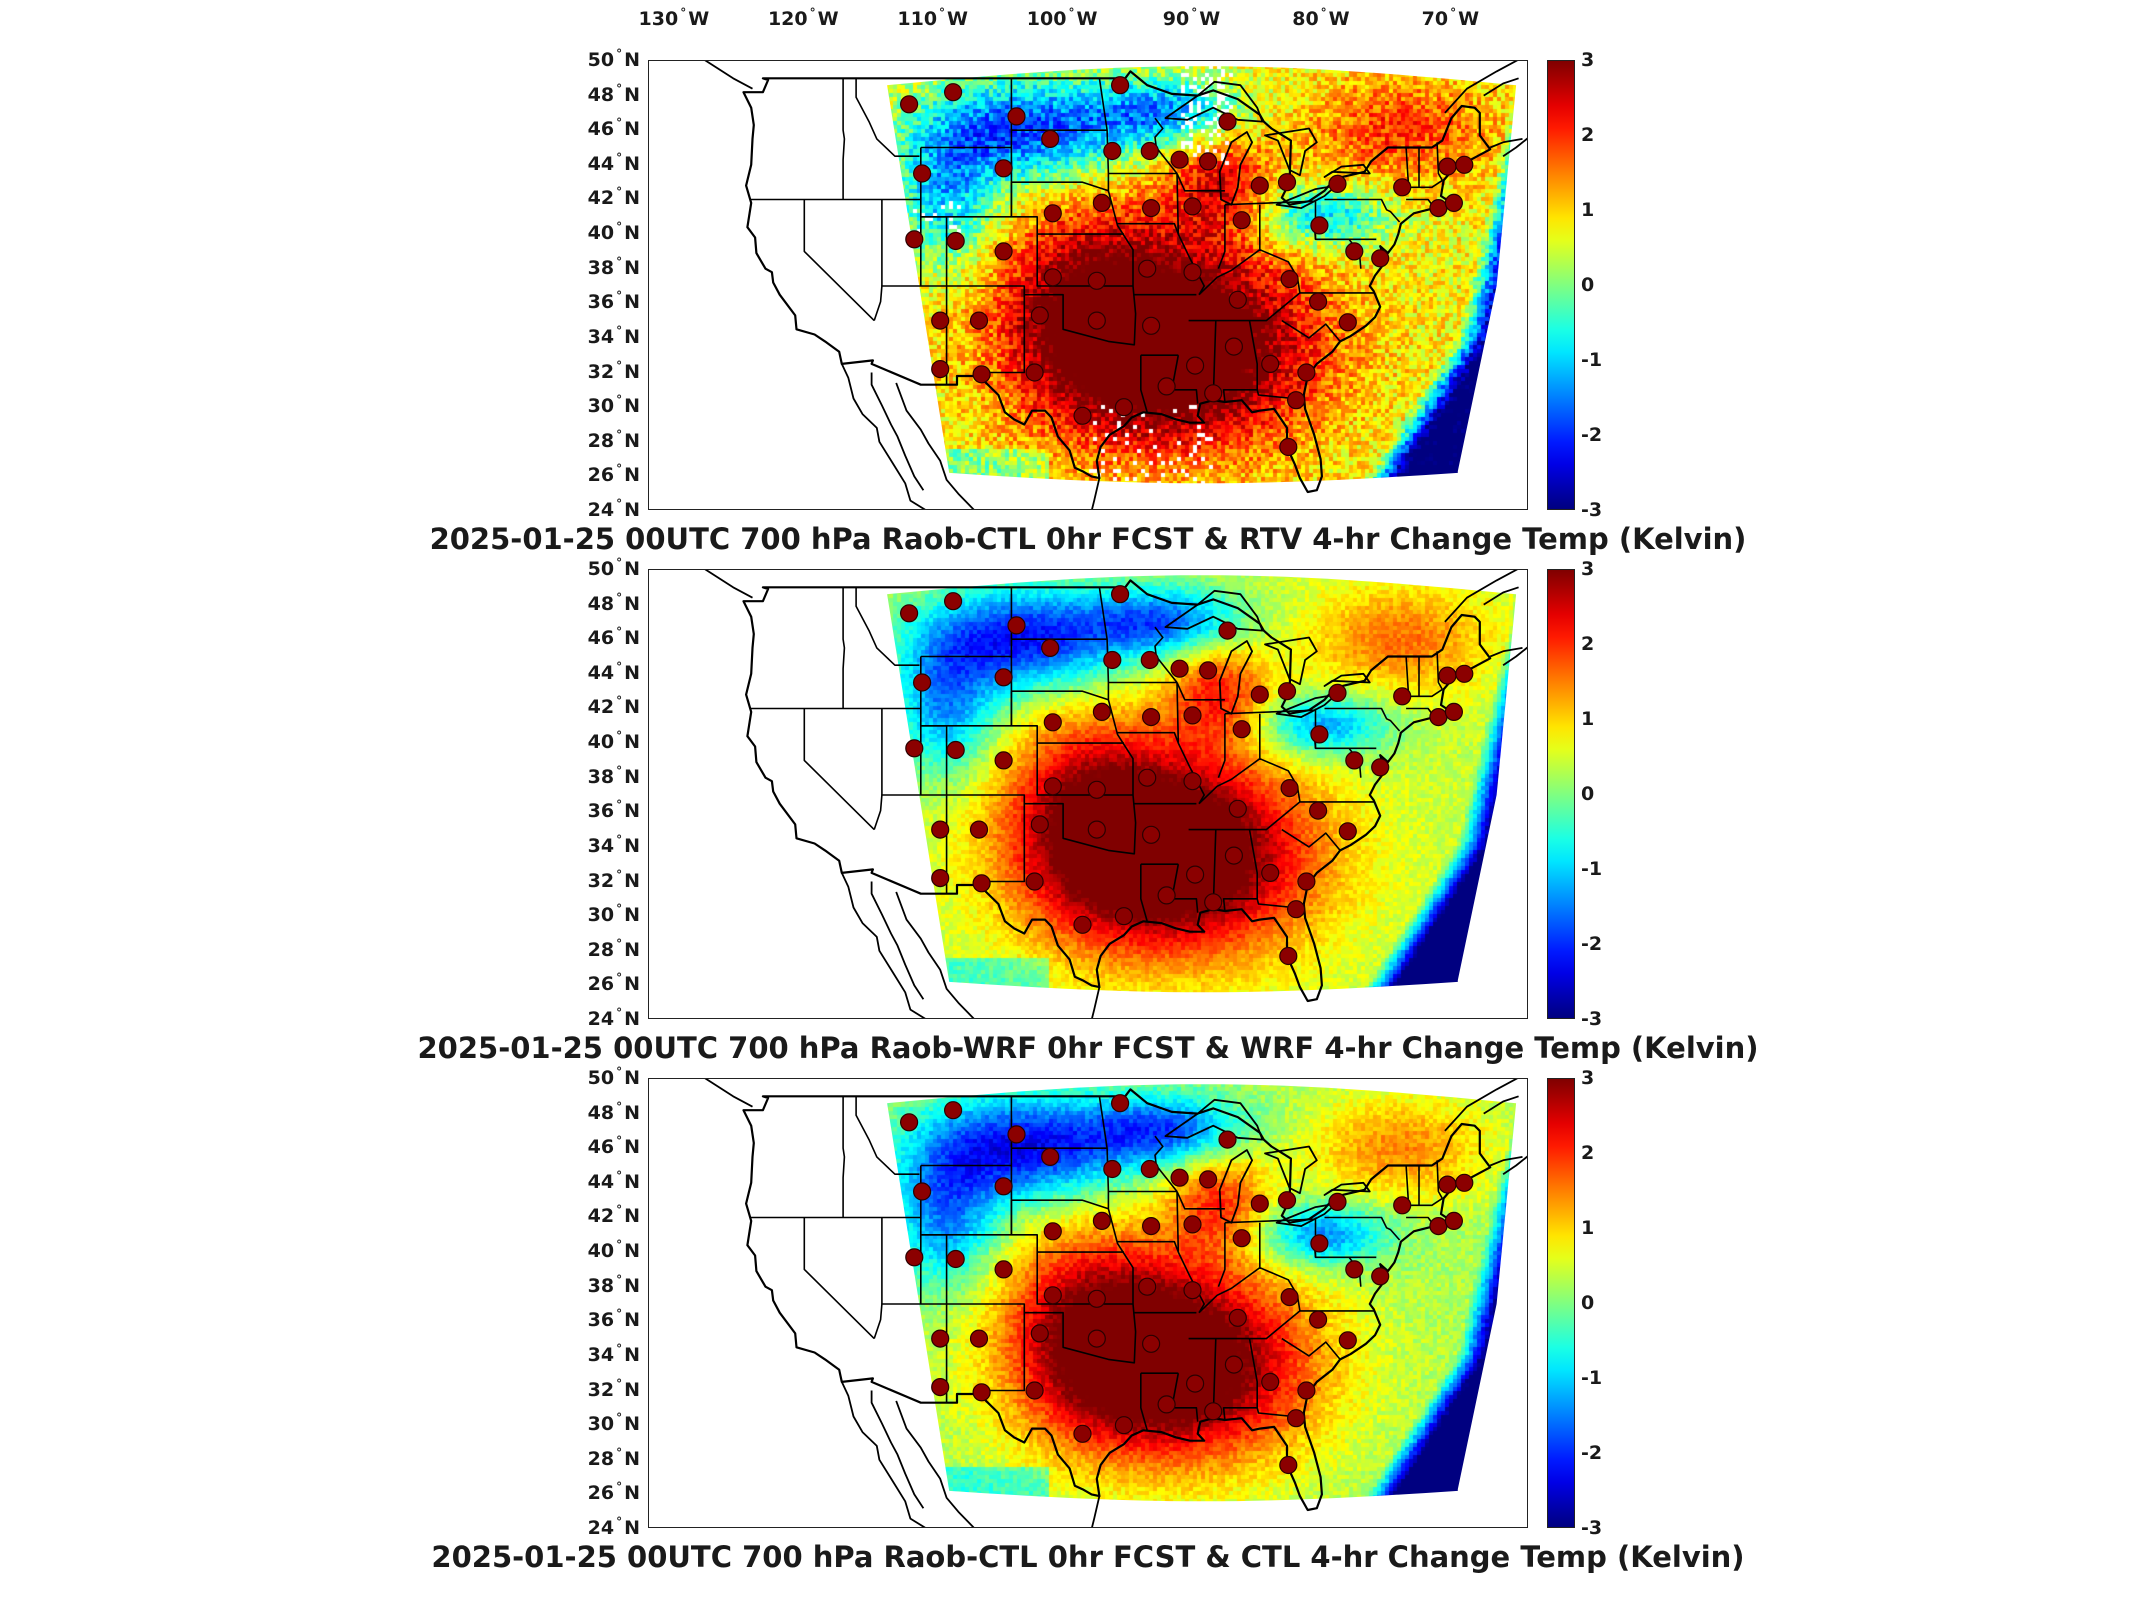 This screenshot has width=2133, height=1600. What do you see at coordinates (613, 162) in the screenshot?
I see `latitude-tick-label: 44 ° N` at bounding box center [613, 162].